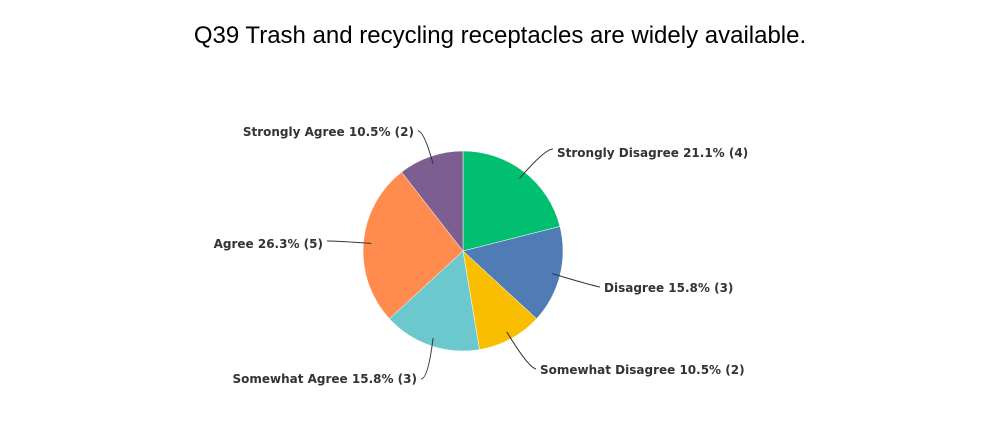  I want to click on slice-label-strongly-agree: Strongly Agree 10.5% (2), so click(328, 132).